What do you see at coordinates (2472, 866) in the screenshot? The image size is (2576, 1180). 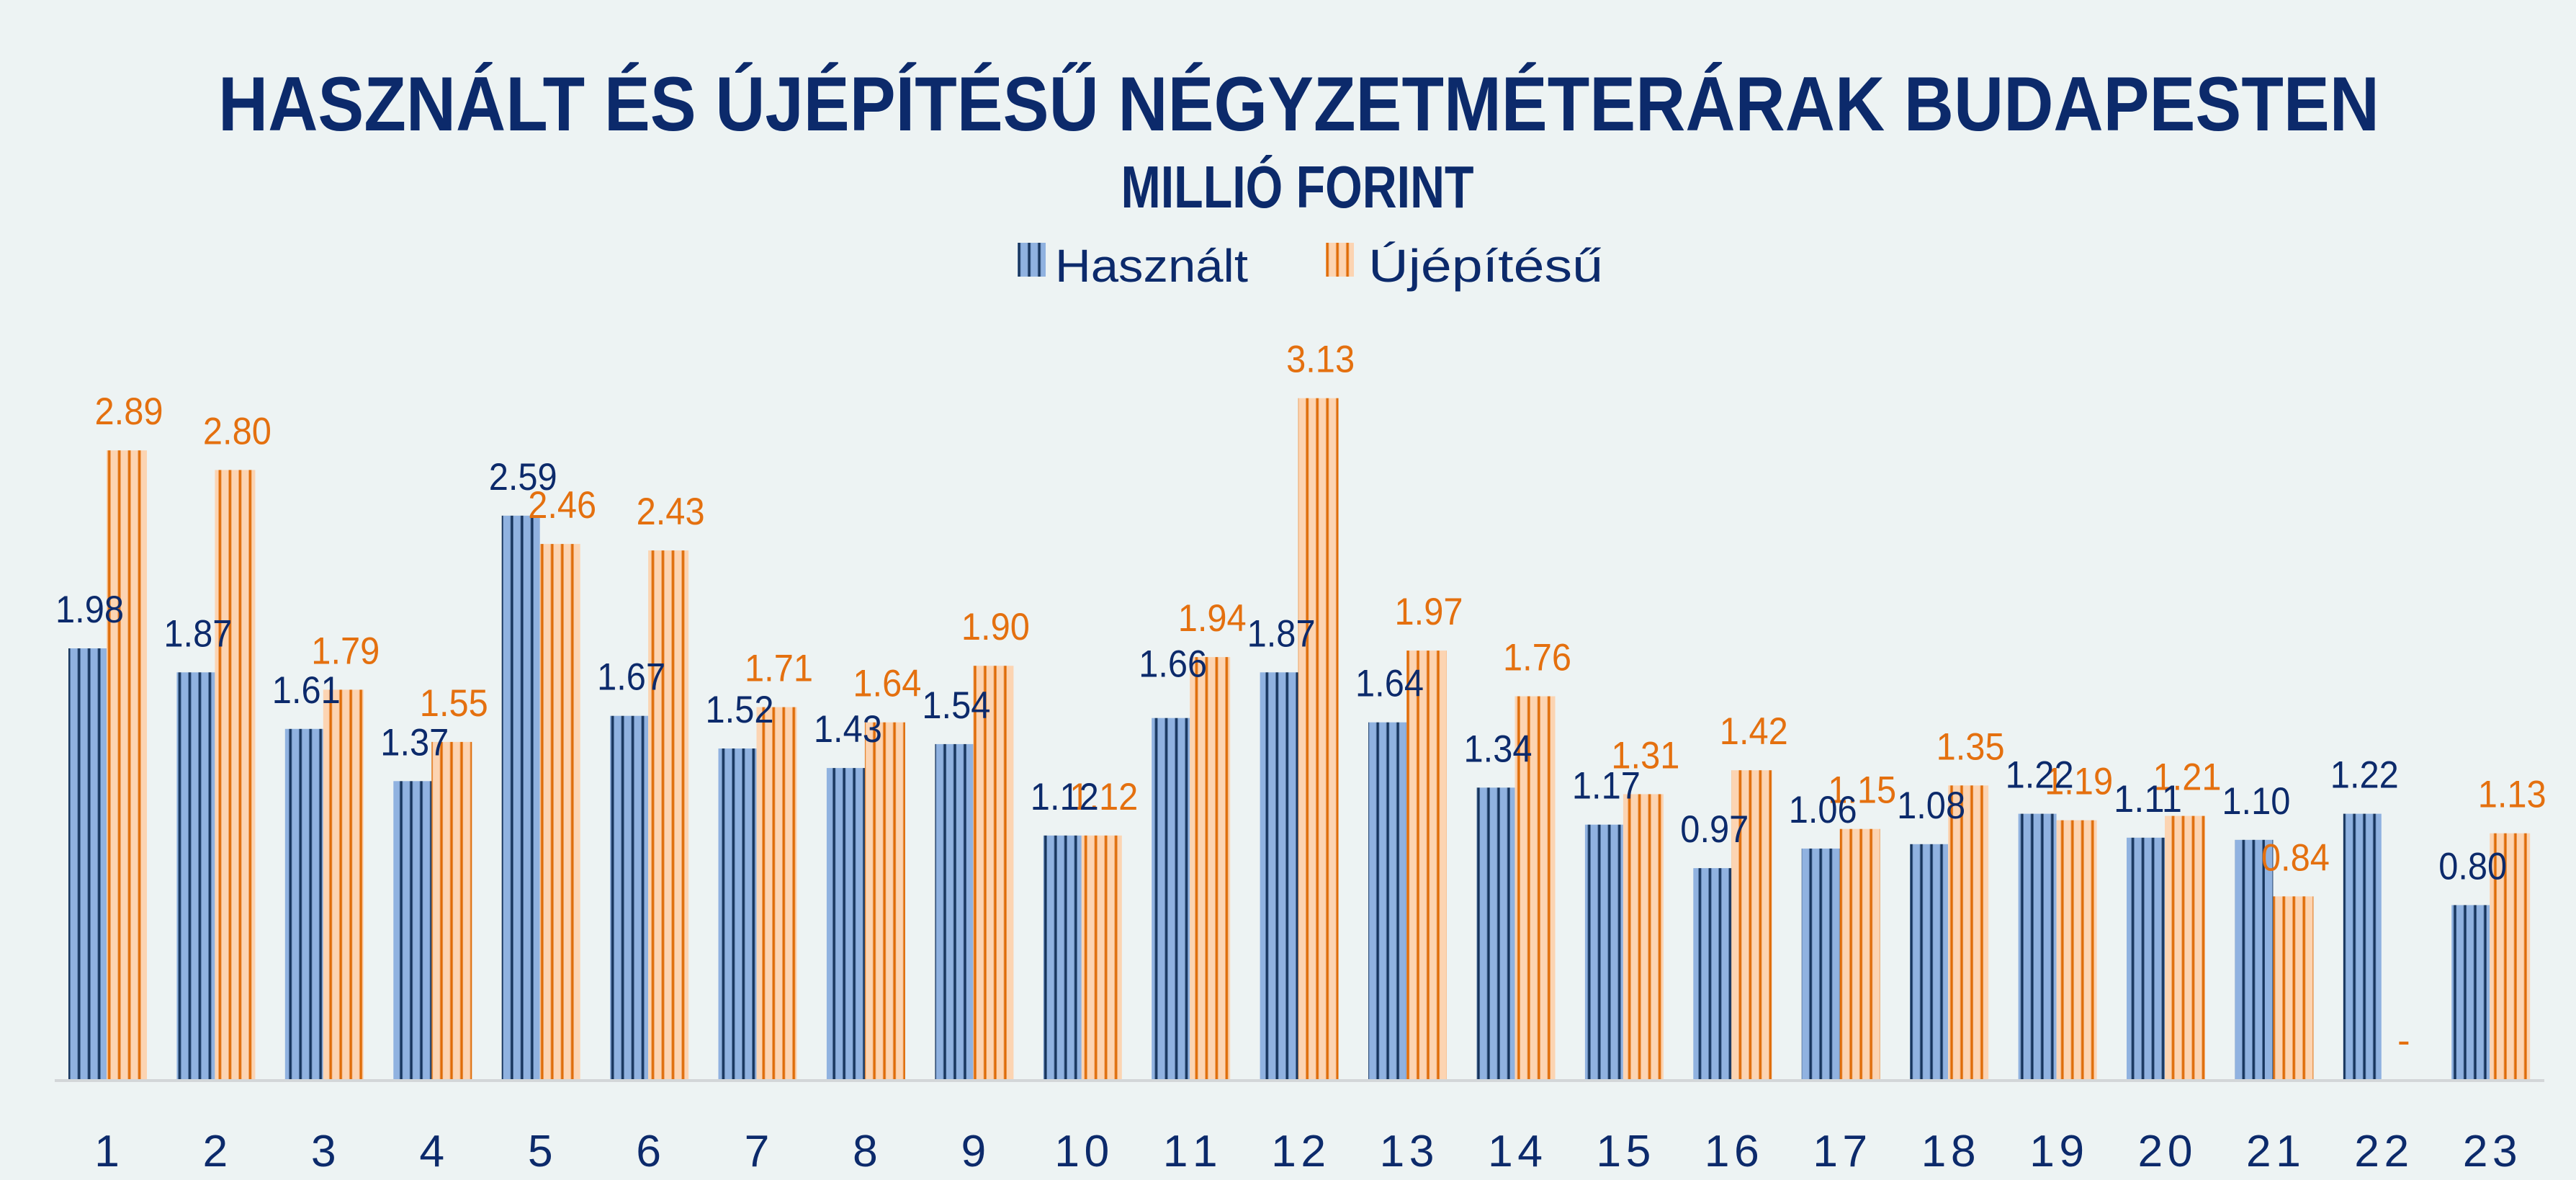 I see `svg-text: 0.80` at bounding box center [2472, 866].